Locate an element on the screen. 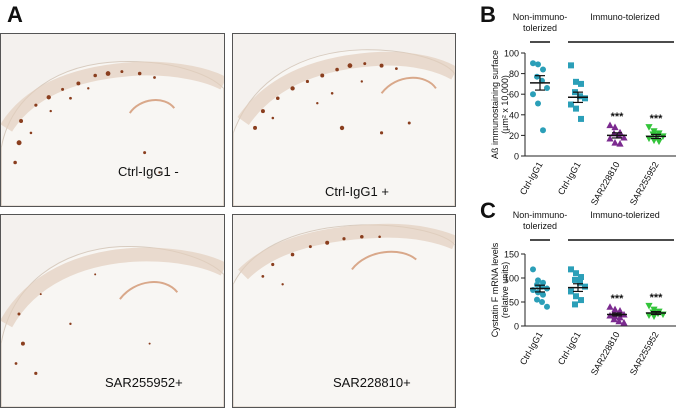 This screenshot has width=685, height=408. image-label-sar228810: SAR228810+ is located at coordinates (372, 382).